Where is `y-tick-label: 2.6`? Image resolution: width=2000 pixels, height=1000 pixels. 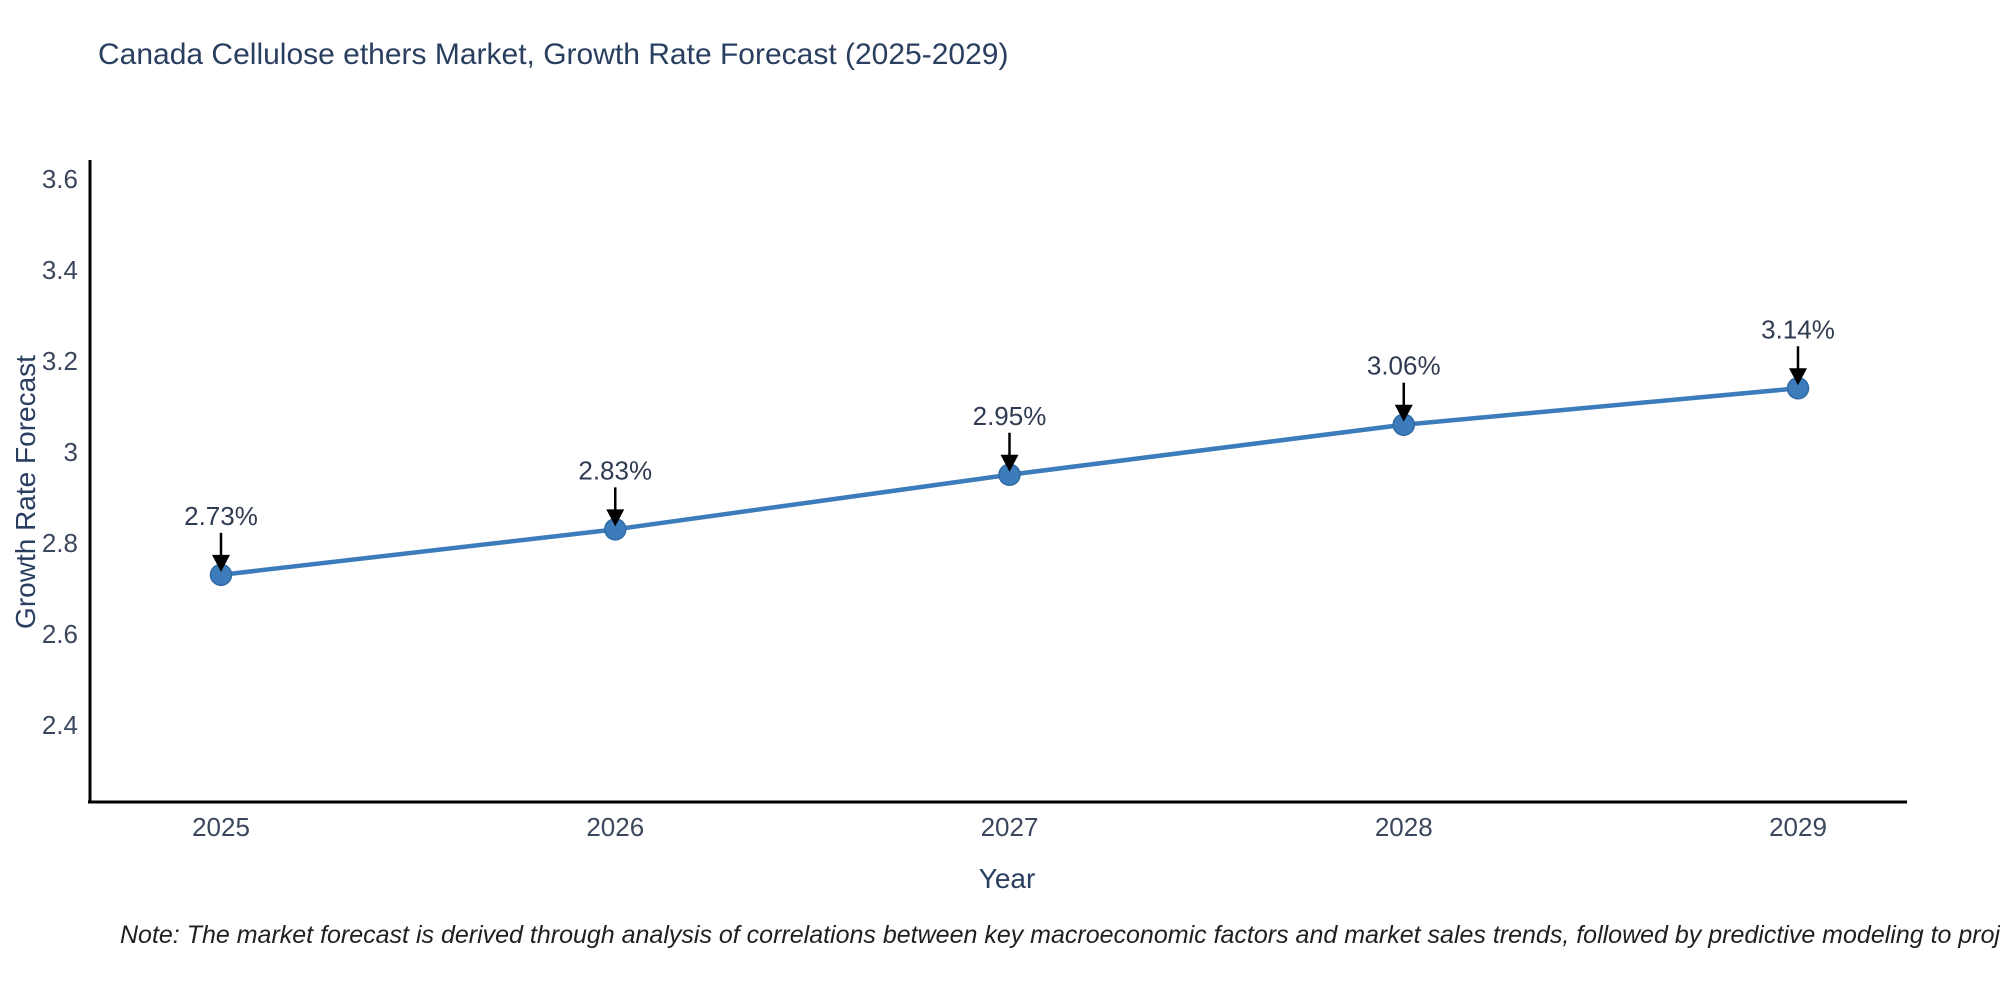
y-tick-label: 2.6 is located at coordinates (60, 634).